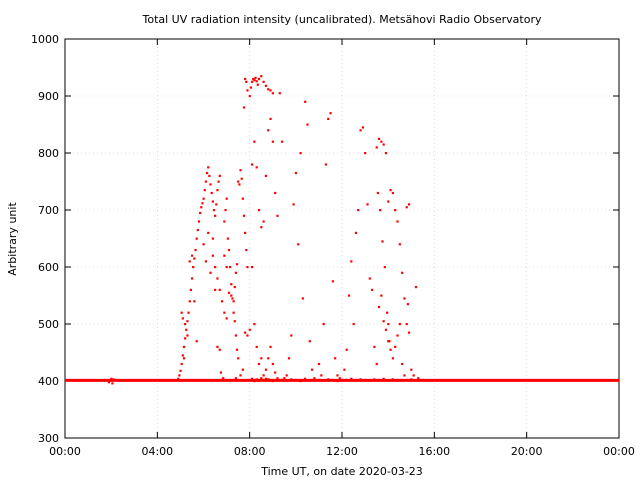 This screenshot has height=480, width=640. Describe the element at coordinates (342, 451) in the screenshot. I see `x-tick-label: 12:00` at that location.